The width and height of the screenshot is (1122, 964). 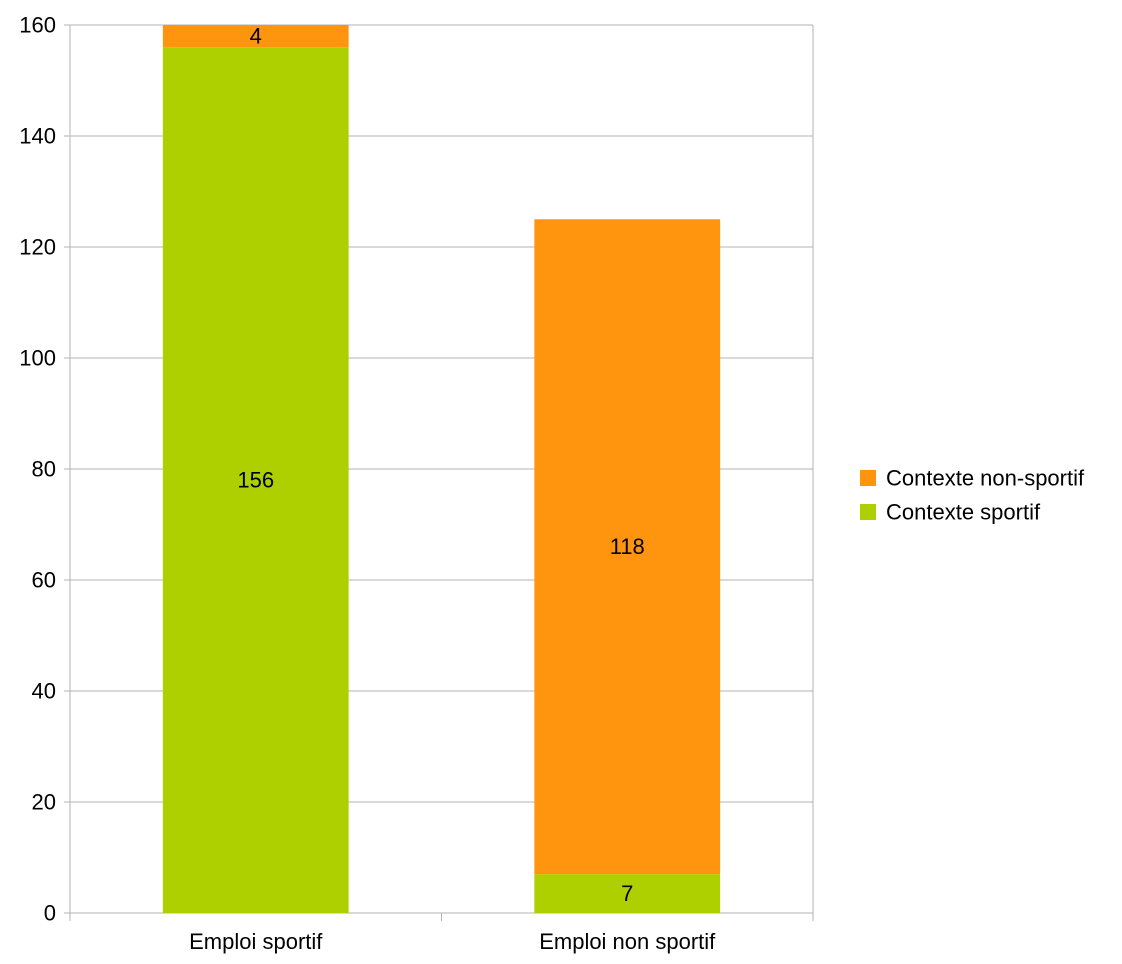 I want to click on legend-label: Contexte sportif, so click(x=963, y=512).